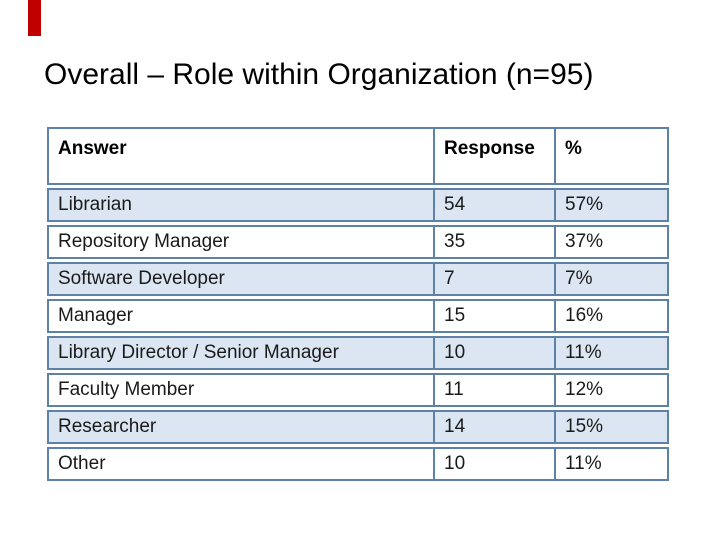 Image resolution: width=720 pixels, height=540 pixels. What do you see at coordinates (612, 279) in the screenshot?
I see `percent-cell: 7%` at bounding box center [612, 279].